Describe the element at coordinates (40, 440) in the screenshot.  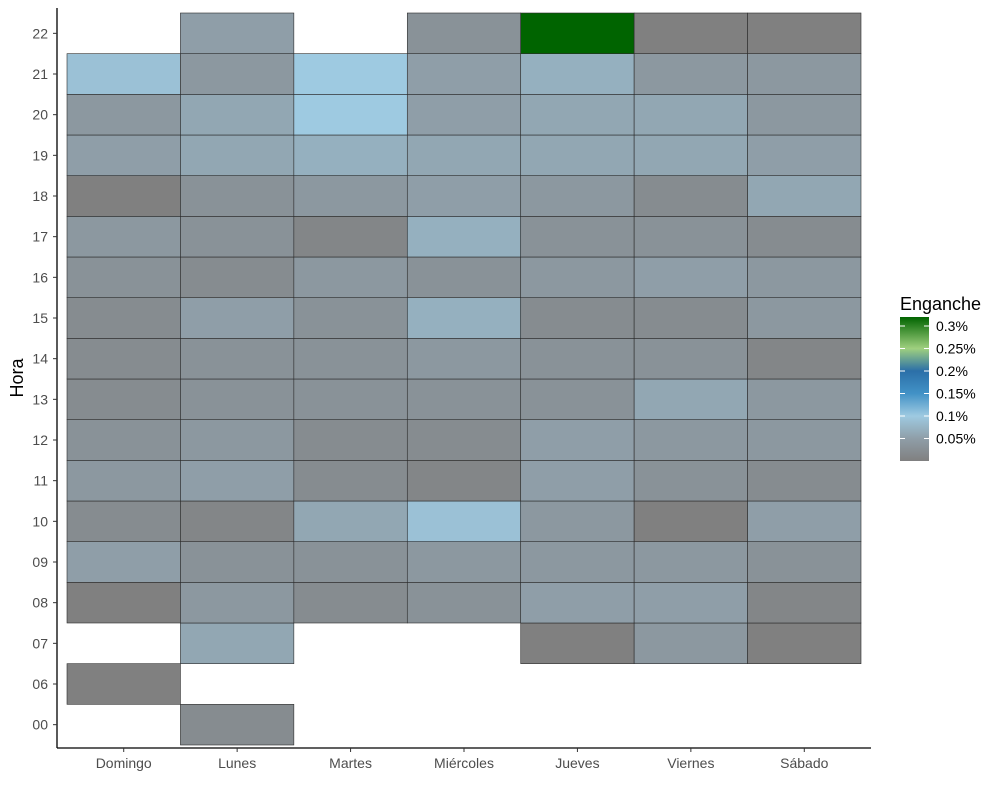
I see `y-tick-label: 12` at that location.